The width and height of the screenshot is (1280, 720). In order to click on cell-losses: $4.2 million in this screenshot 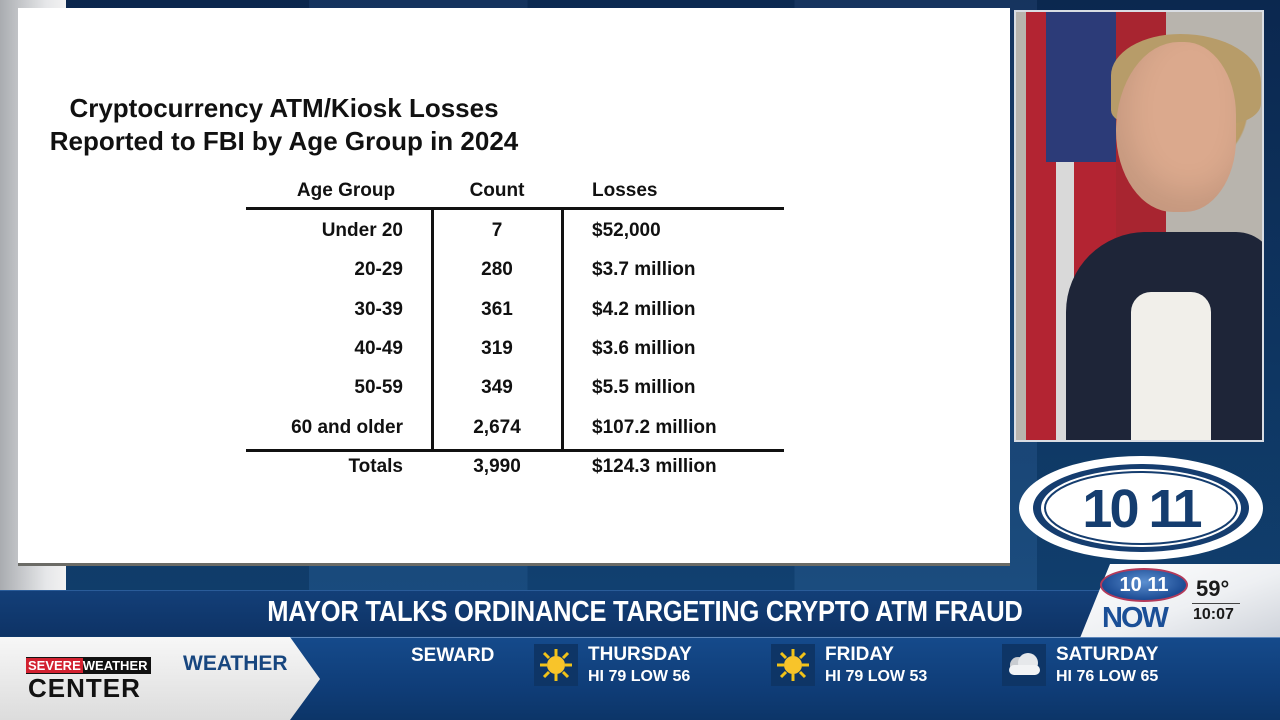, I will do `click(644, 309)`.